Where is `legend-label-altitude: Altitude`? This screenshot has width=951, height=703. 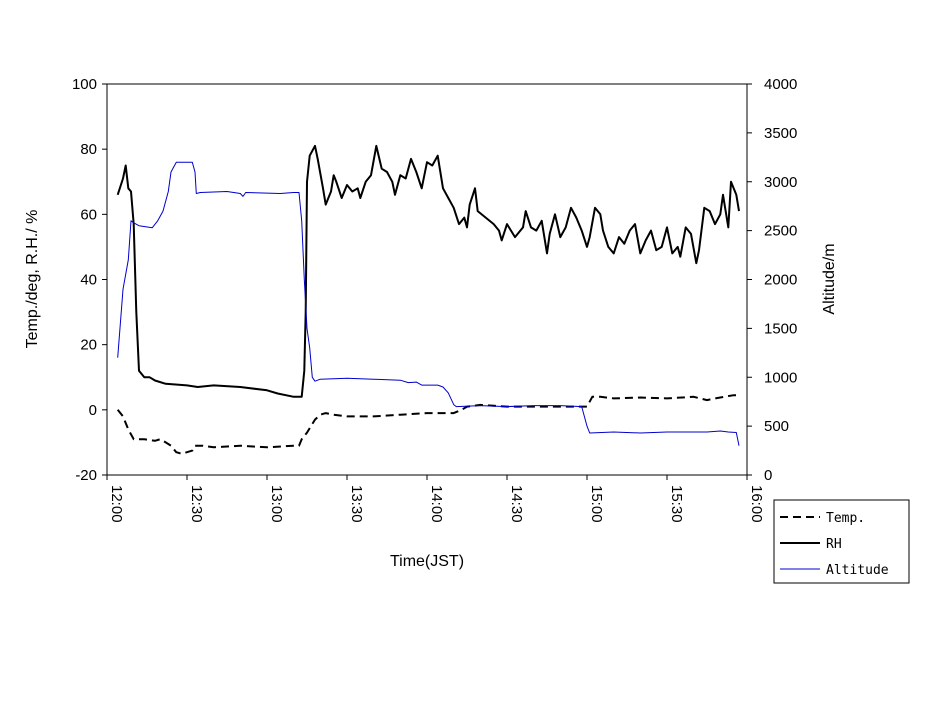
legend-label-altitude: Altitude is located at coordinates (857, 570).